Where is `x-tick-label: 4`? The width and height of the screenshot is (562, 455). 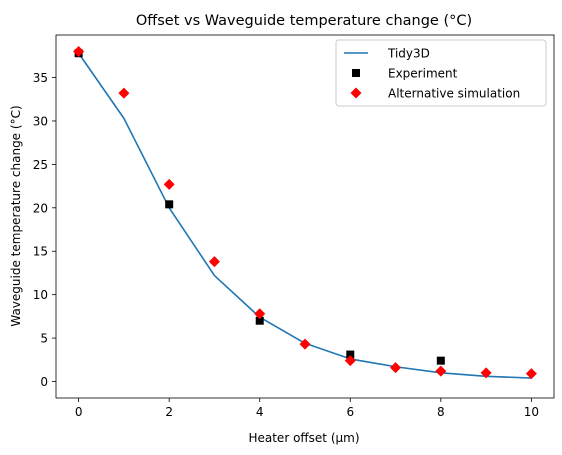 x-tick-label: 4 is located at coordinates (260, 412).